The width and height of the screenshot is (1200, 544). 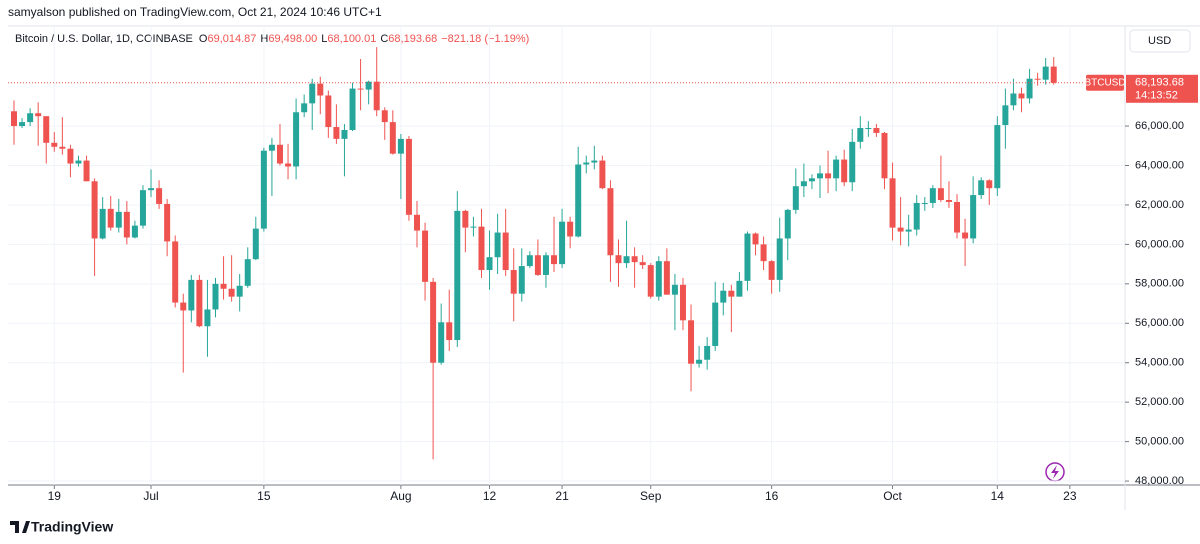 I want to click on x-tick-label: 12, so click(x=490, y=496).